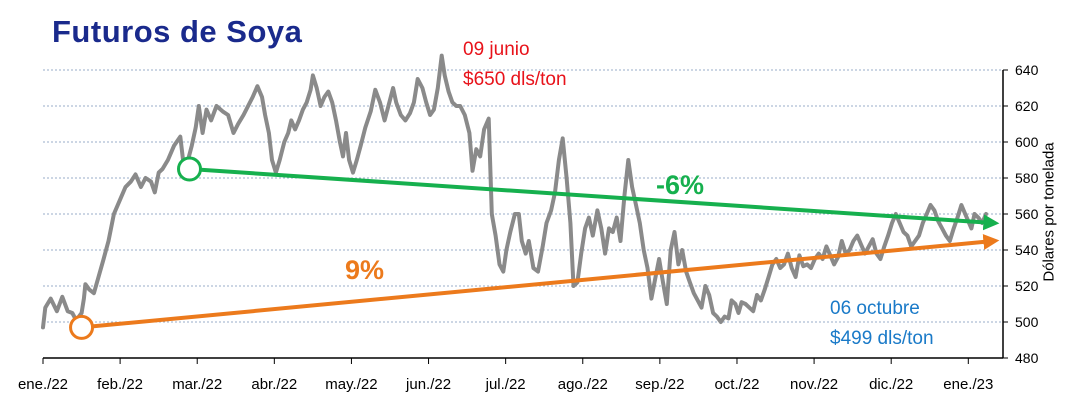 The width and height of the screenshot is (1070, 405). Describe the element at coordinates (197, 384) in the screenshot. I see `x-tick-label: mar./22` at that location.